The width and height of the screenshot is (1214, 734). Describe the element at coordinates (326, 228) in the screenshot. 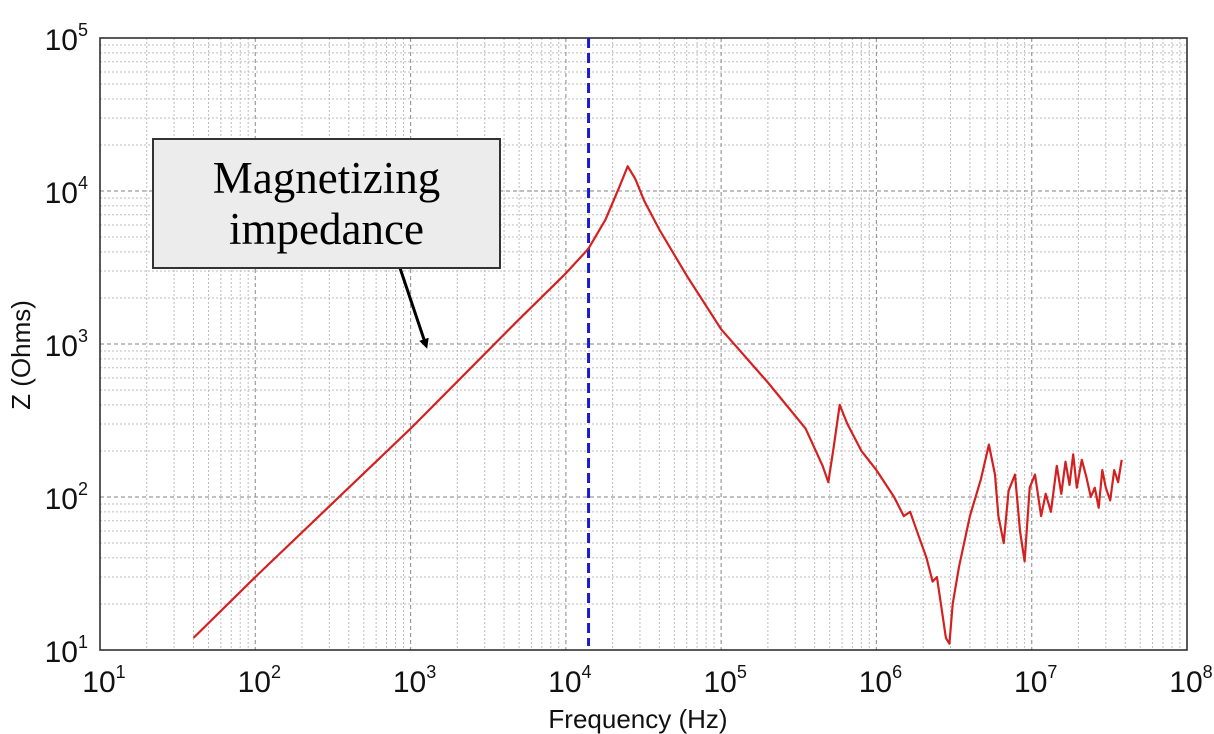

I see `annotation-line-2: impedance` at that location.